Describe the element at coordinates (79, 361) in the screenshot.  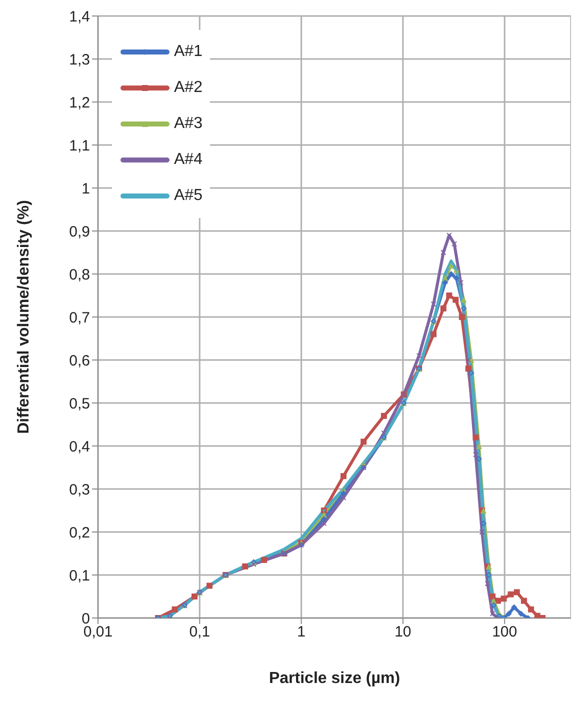
I see `y-tick-label: 0,6` at that location.